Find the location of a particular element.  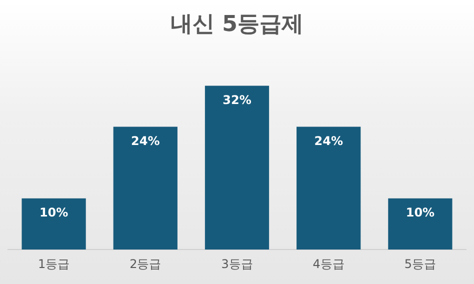

chart-title: 내신 5등급제 is located at coordinates (237, 24).